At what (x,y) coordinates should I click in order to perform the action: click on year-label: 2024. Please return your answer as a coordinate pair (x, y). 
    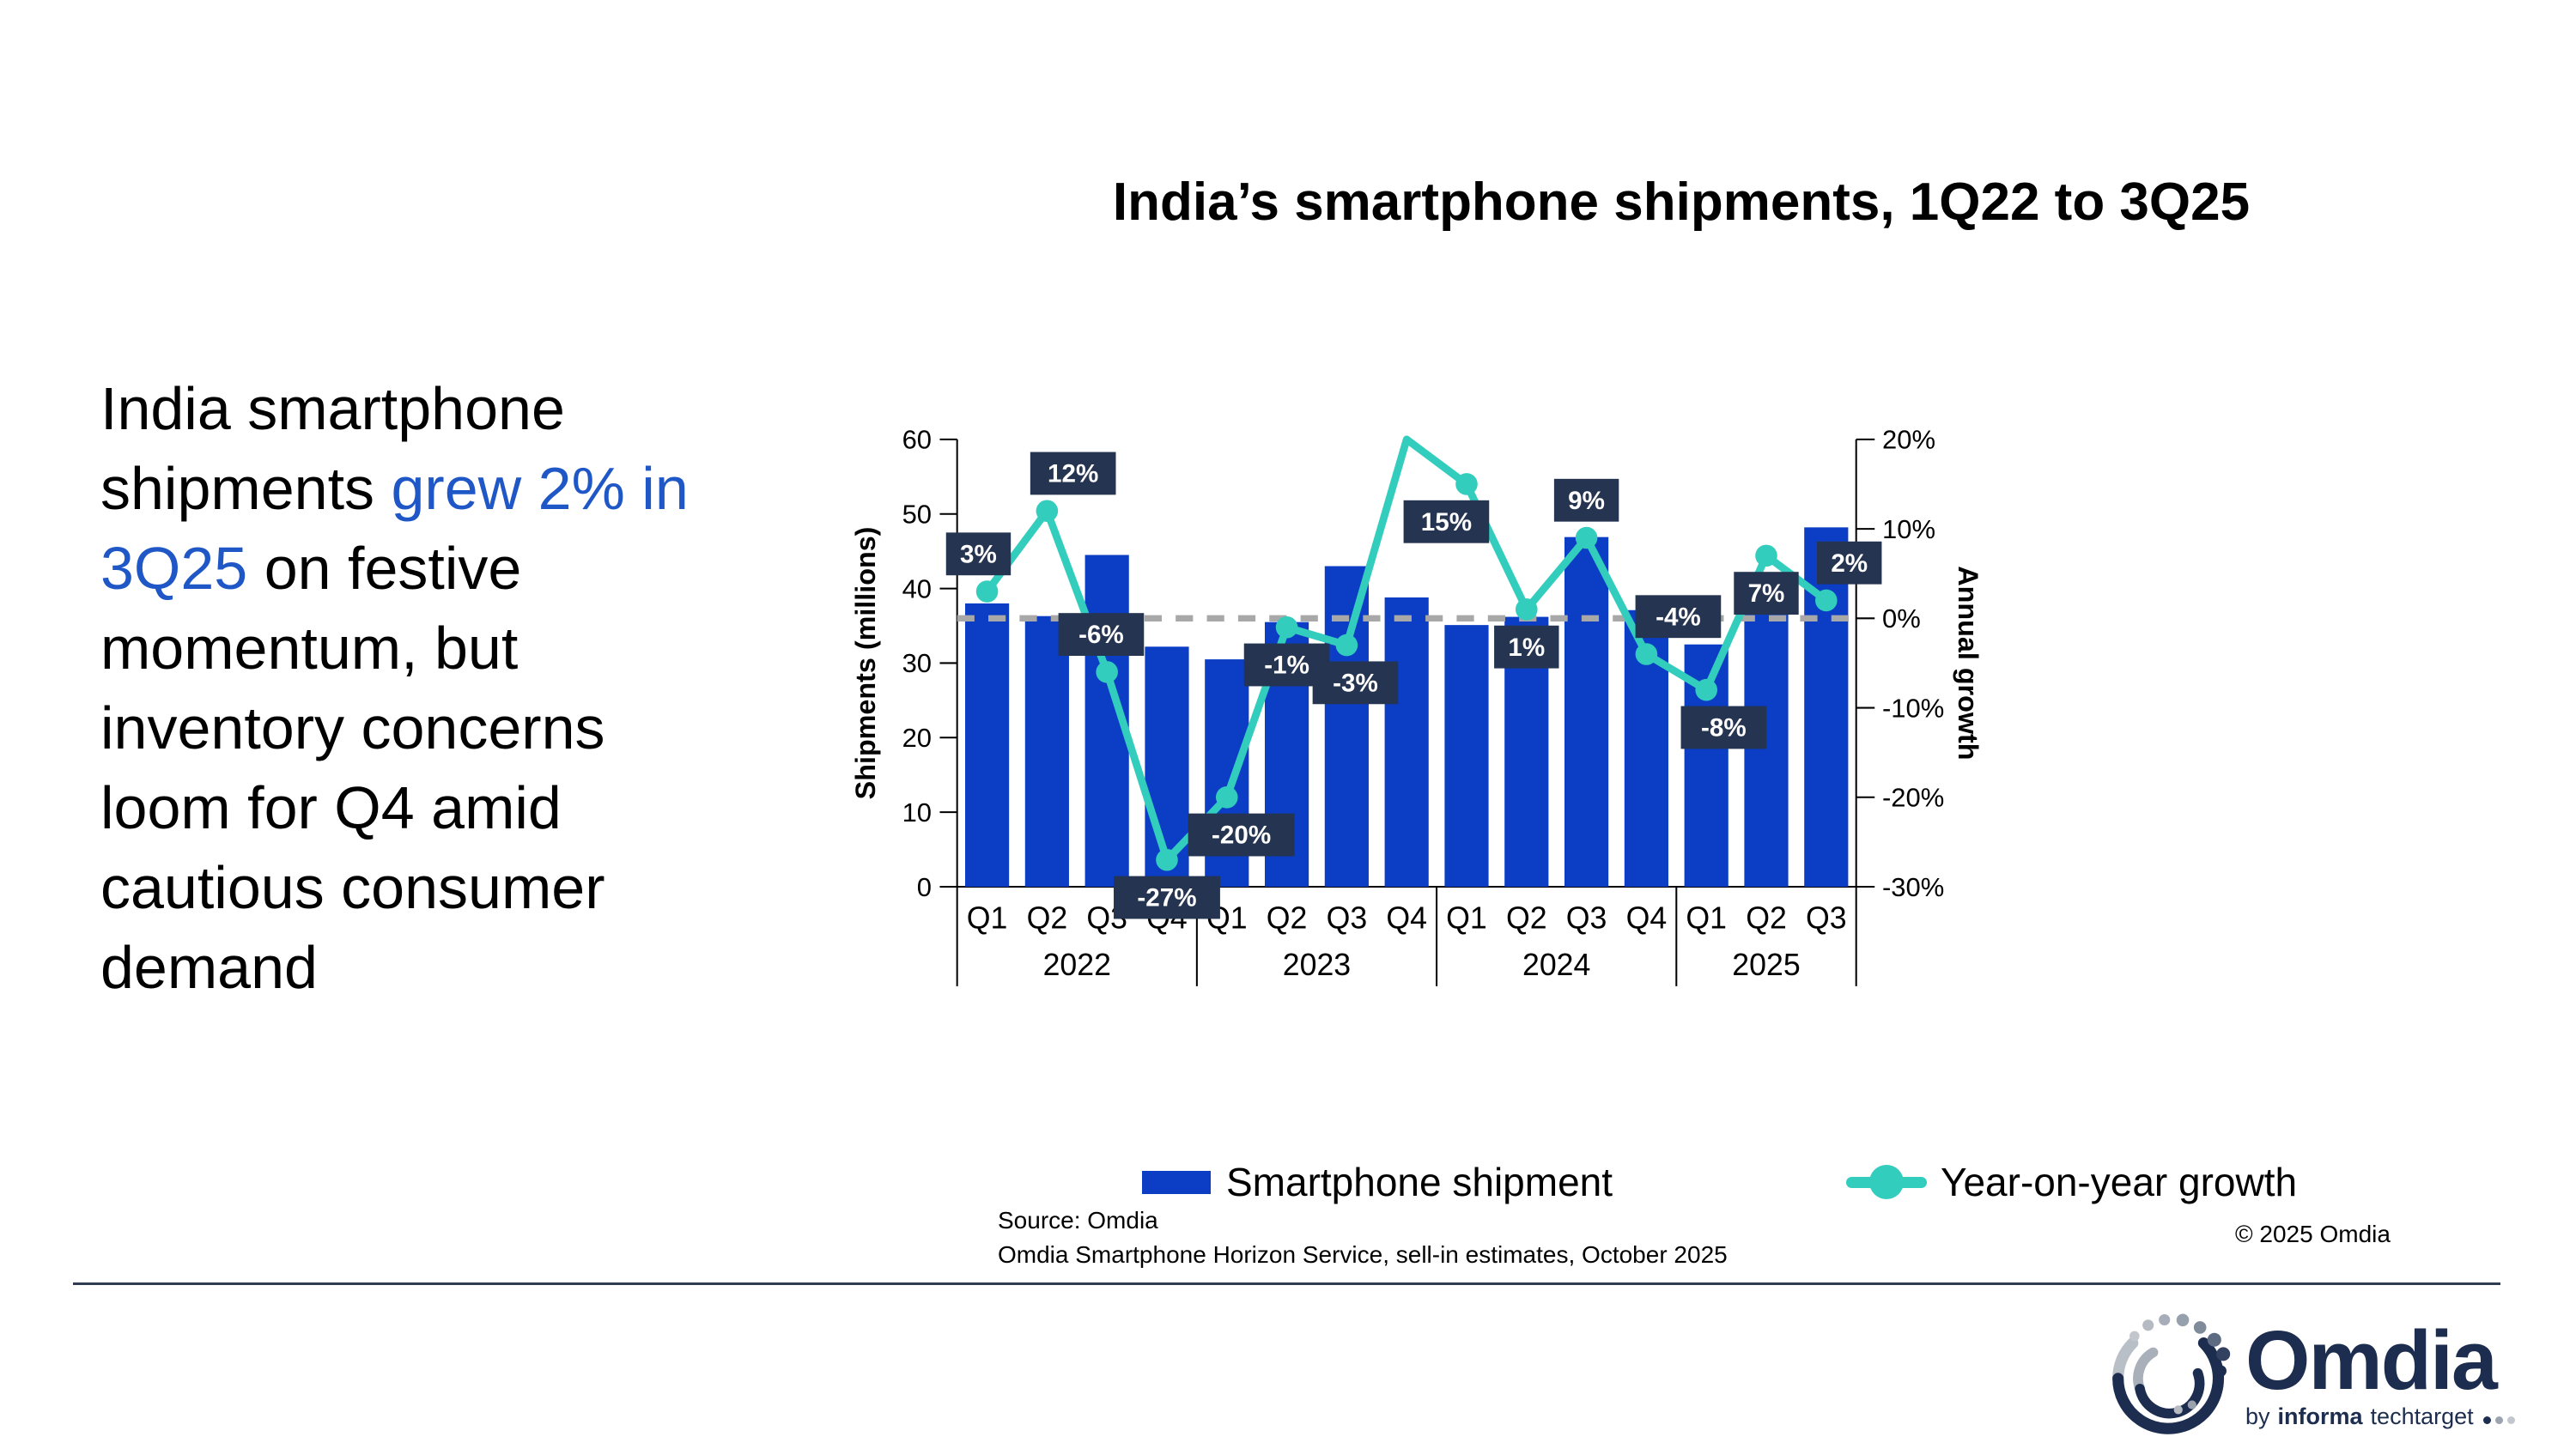
    Looking at the image, I should click on (1556, 965).